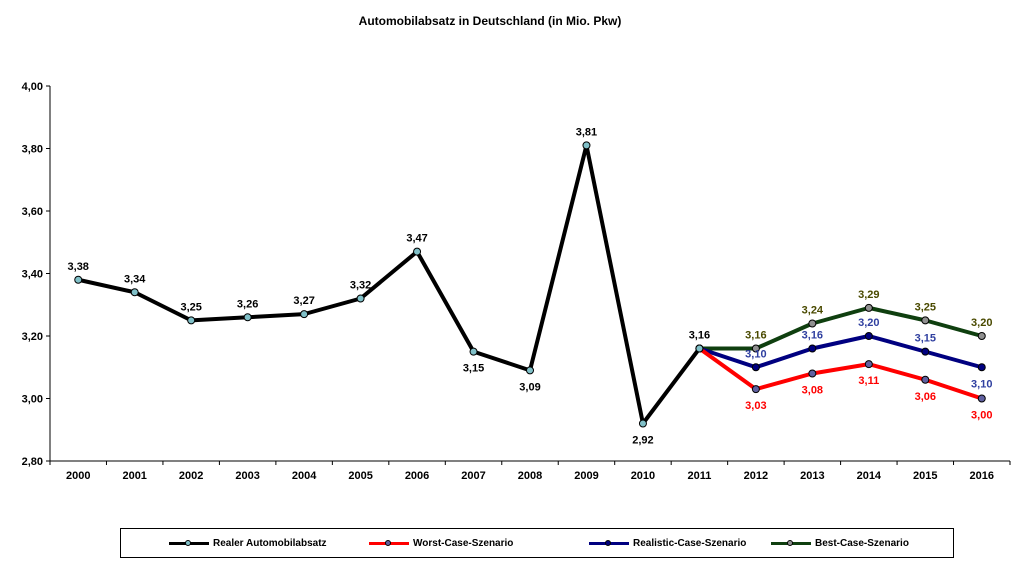 This screenshot has height=566, width=1024. What do you see at coordinates (840, 373) in the screenshot?
I see `series-line-worst-case-szenario` at bounding box center [840, 373].